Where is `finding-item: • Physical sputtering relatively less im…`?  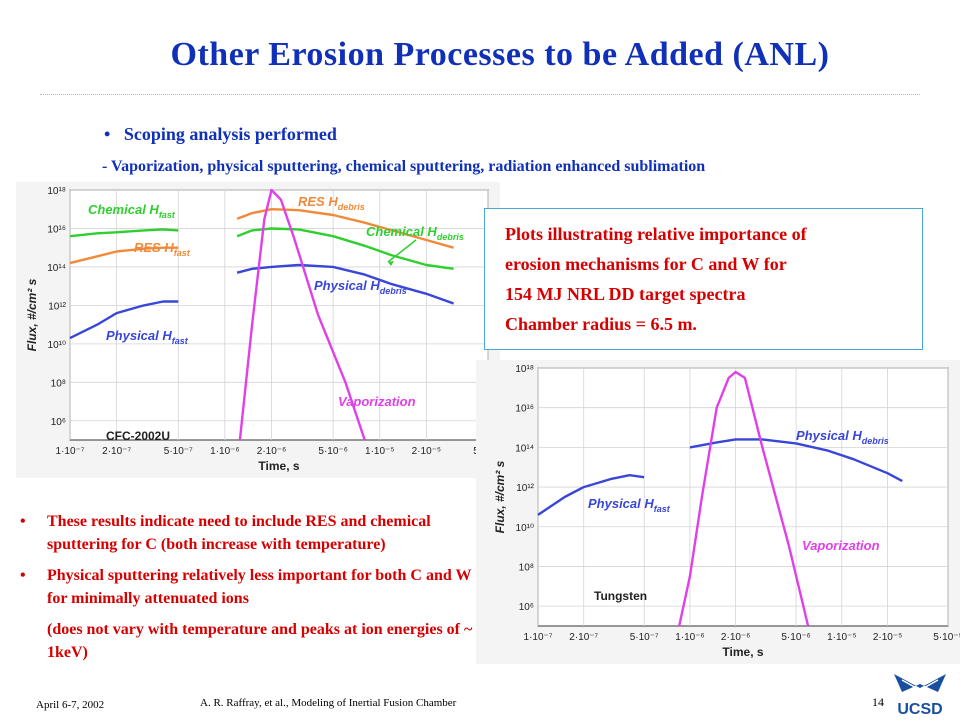
finding-item: • Physical sputtering relatively less im… is located at coordinates (253, 587).